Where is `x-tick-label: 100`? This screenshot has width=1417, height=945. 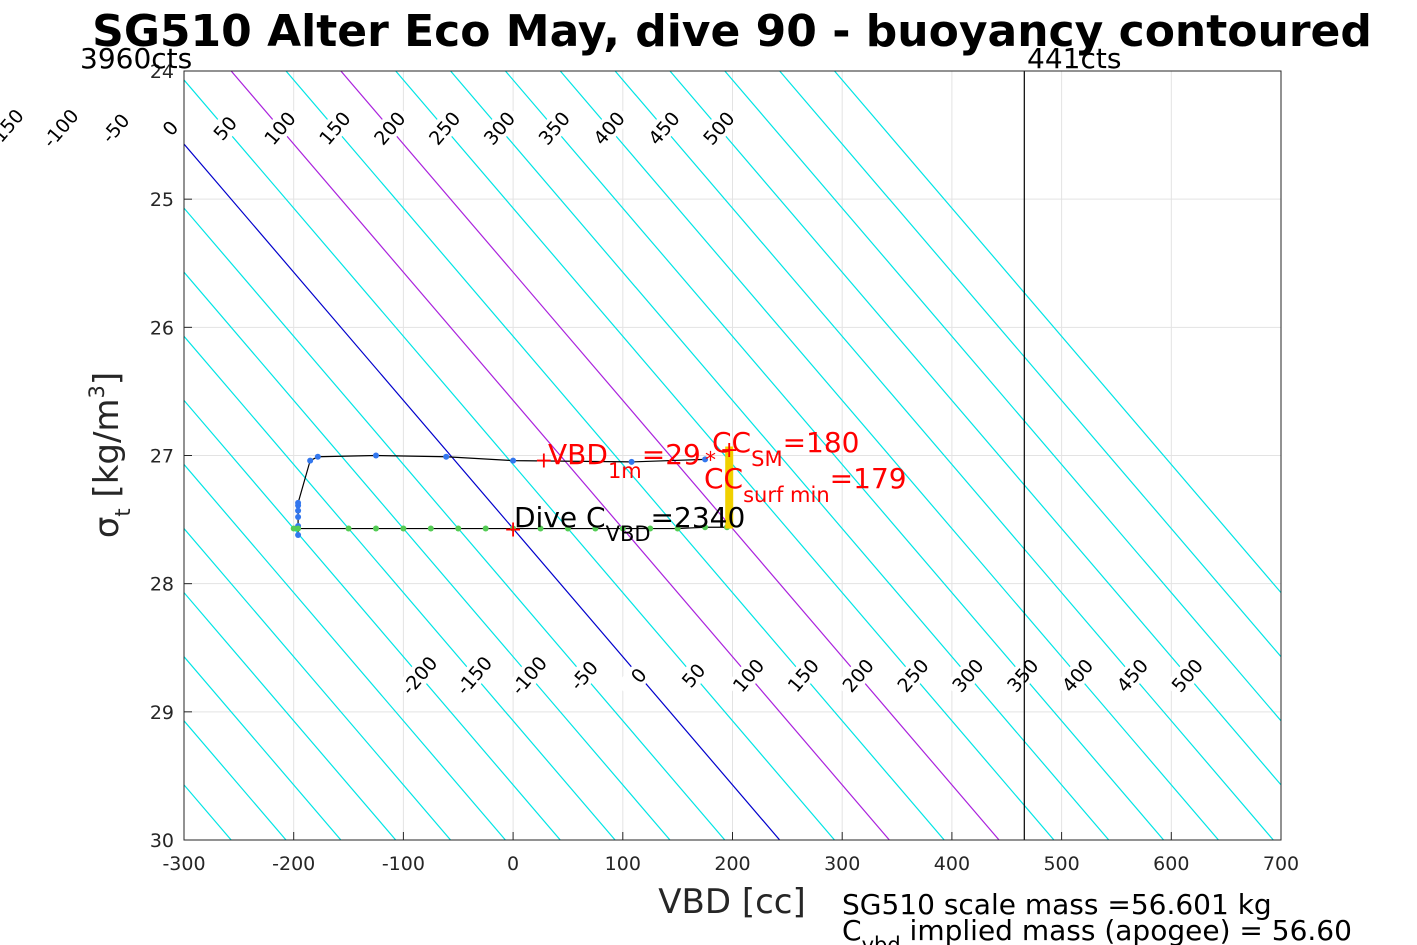
x-tick-label: 100 is located at coordinates (623, 864).